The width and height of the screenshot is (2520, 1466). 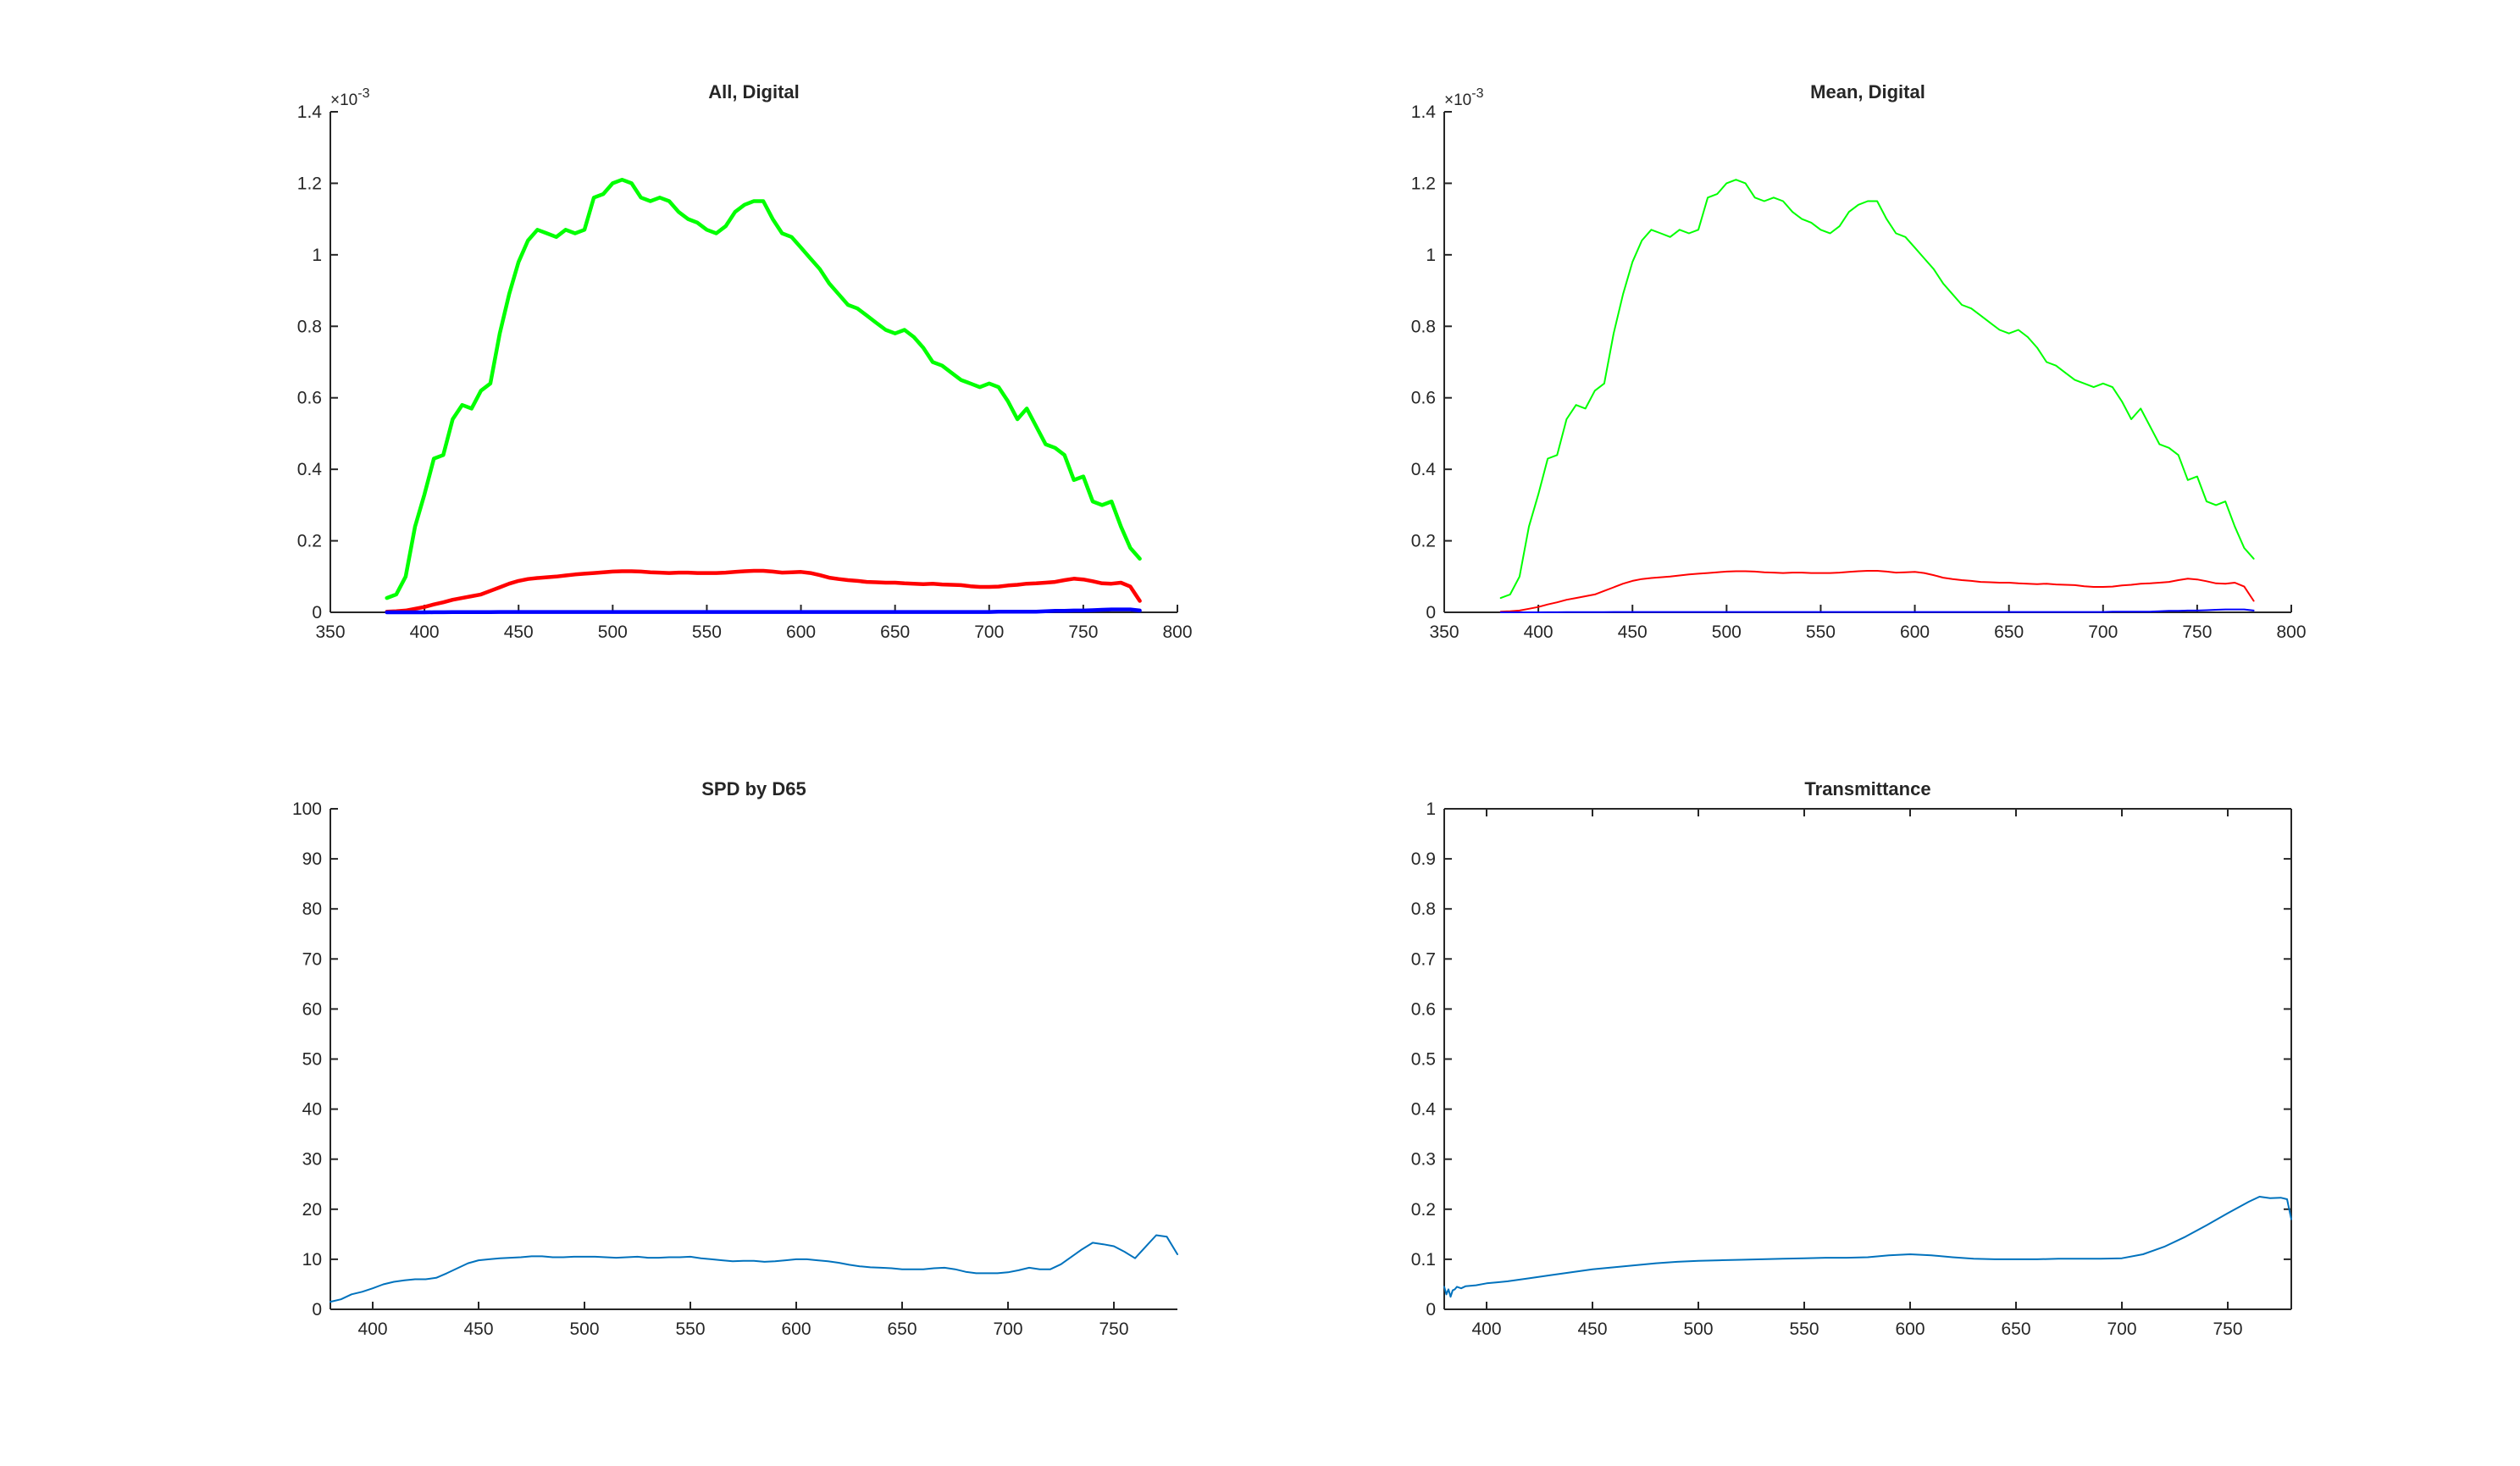 What do you see at coordinates (754, 92) in the screenshot?
I see `chart-title: All, Digital` at bounding box center [754, 92].